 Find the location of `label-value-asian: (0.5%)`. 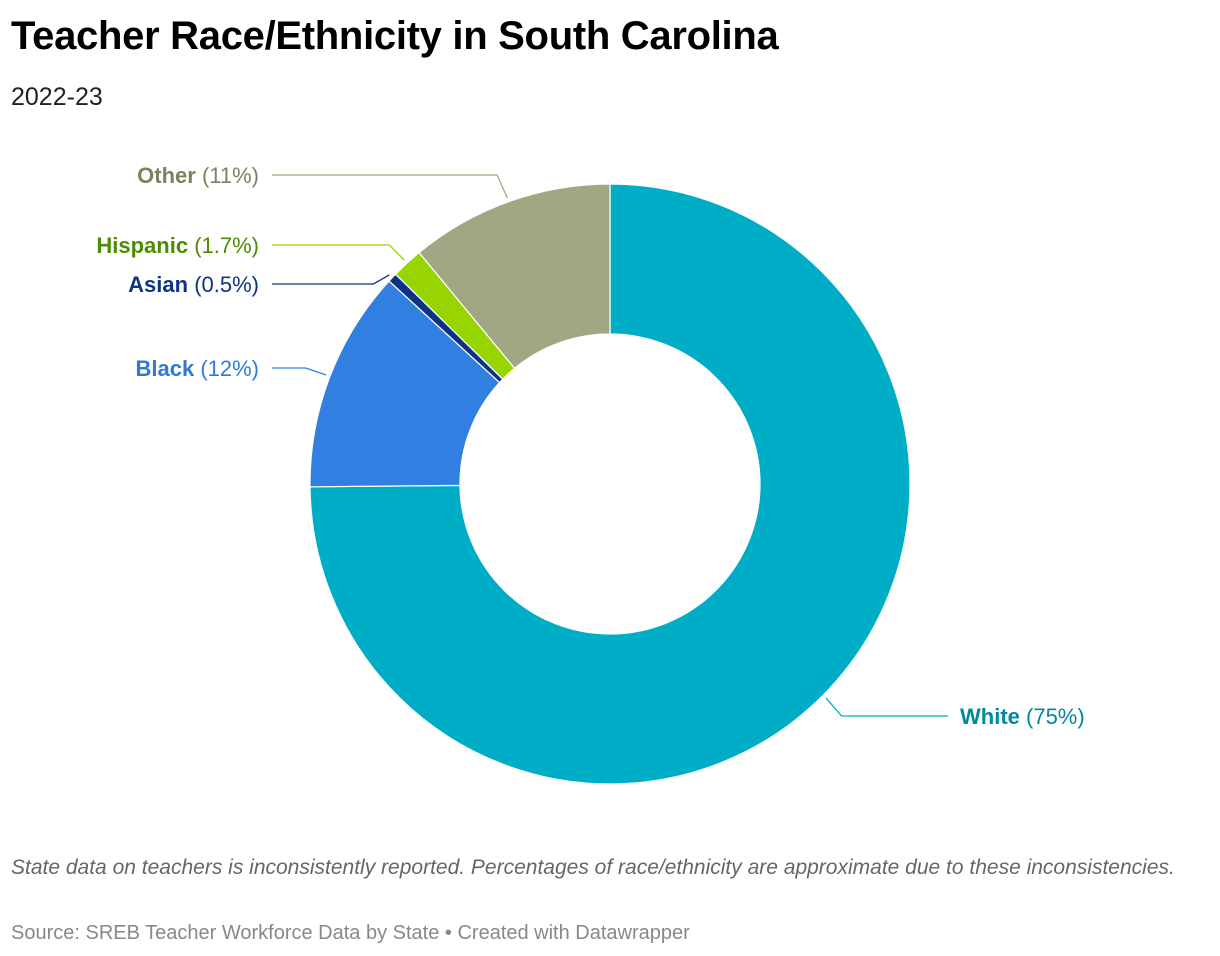

label-value-asian: (0.5%) is located at coordinates (223, 284).